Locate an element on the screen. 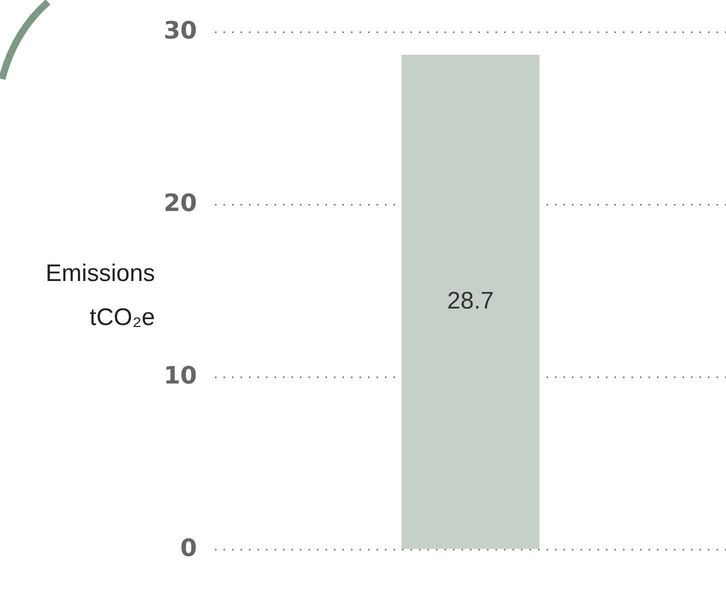 Image resolution: width=726 pixels, height=591 pixels. y-tick-label: 20 is located at coordinates (180, 203).